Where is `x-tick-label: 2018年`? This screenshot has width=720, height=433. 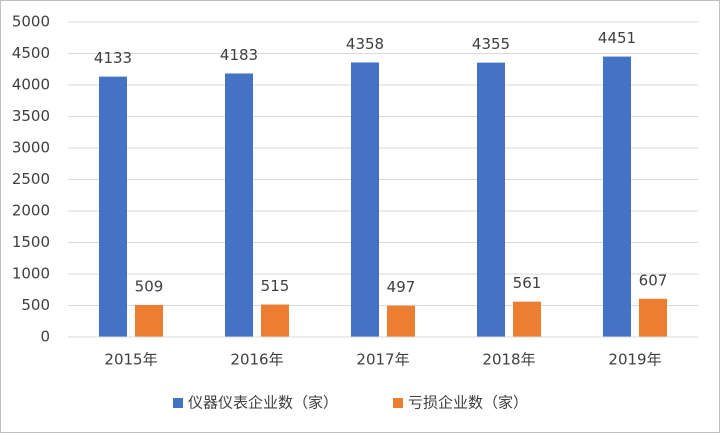
x-tick-label: 2018年 is located at coordinates (508, 360).